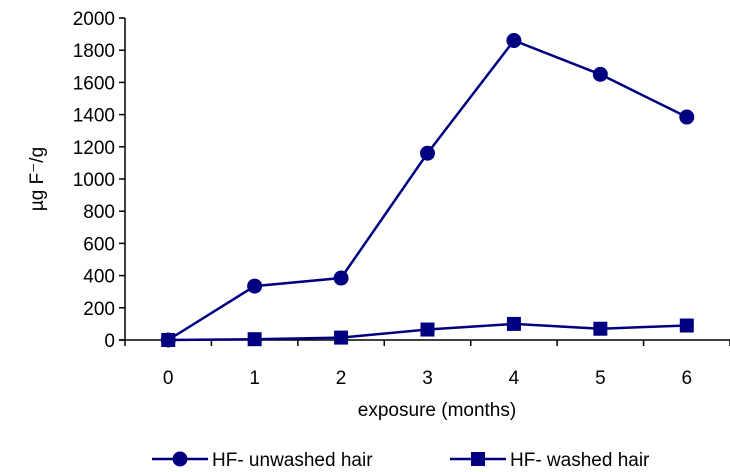  I want to click on x-tick-labels: 0 1 2 3 4 5 6, so click(427, 378).